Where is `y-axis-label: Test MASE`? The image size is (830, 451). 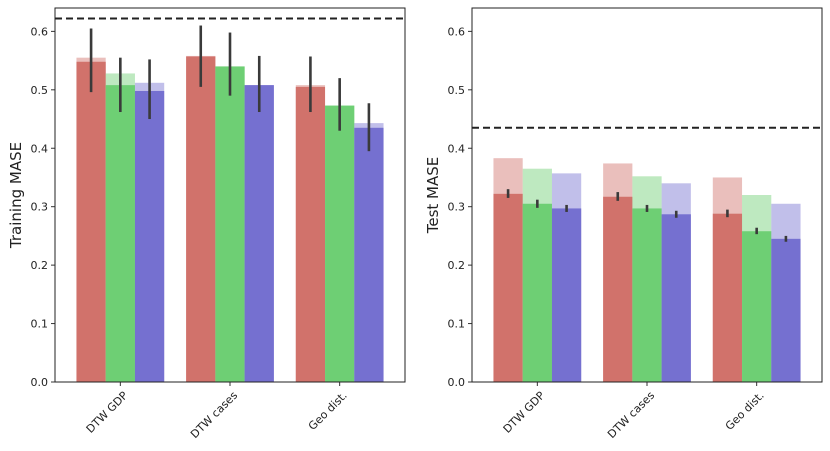 y-axis-label: Test MASE is located at coordinates (433, 196).